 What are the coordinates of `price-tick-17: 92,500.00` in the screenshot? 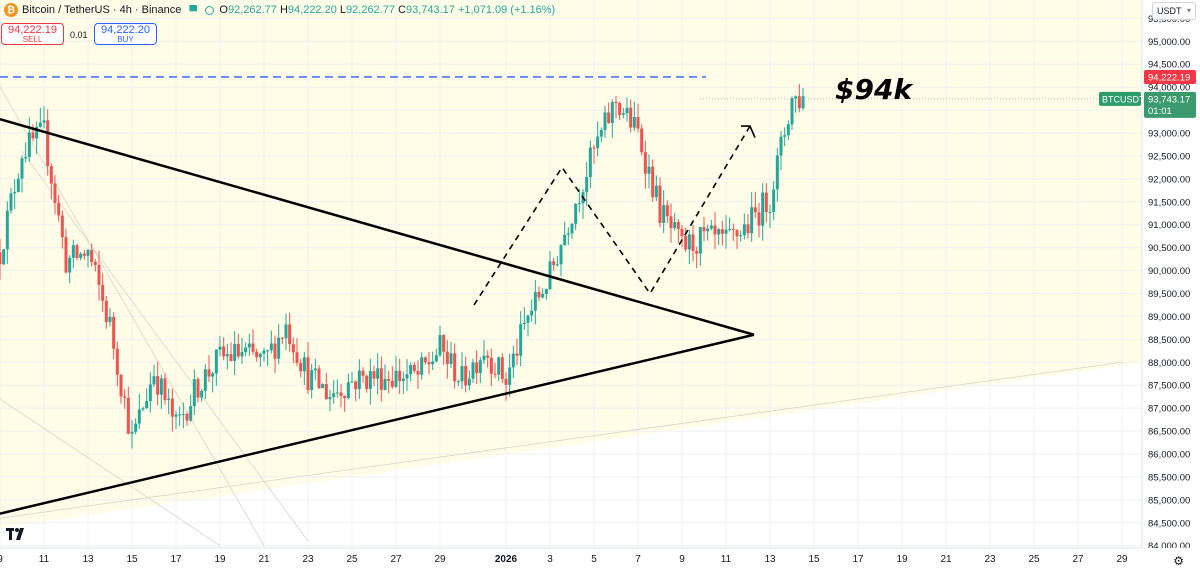 It's located at (1169, 156).